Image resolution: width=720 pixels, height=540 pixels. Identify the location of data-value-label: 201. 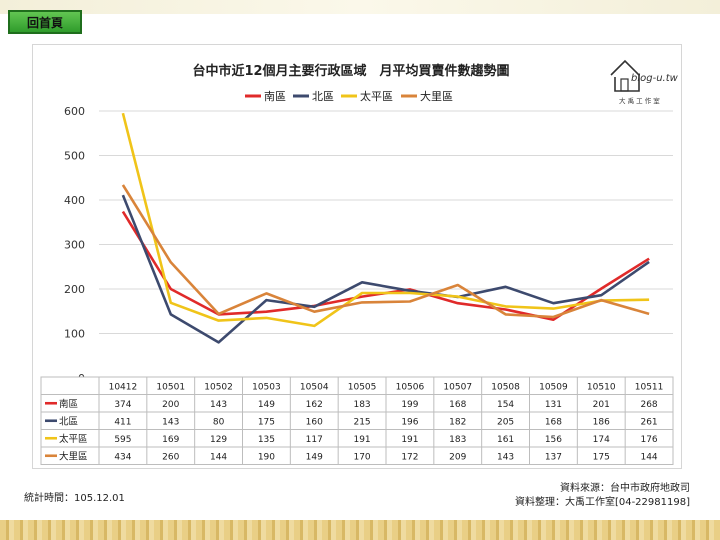
(601, 405).